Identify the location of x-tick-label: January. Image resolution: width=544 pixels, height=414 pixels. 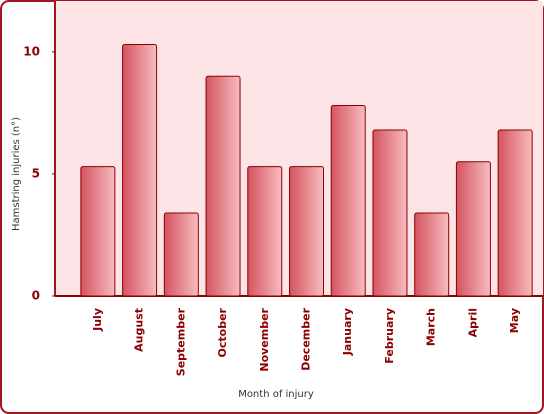
(347, 332).